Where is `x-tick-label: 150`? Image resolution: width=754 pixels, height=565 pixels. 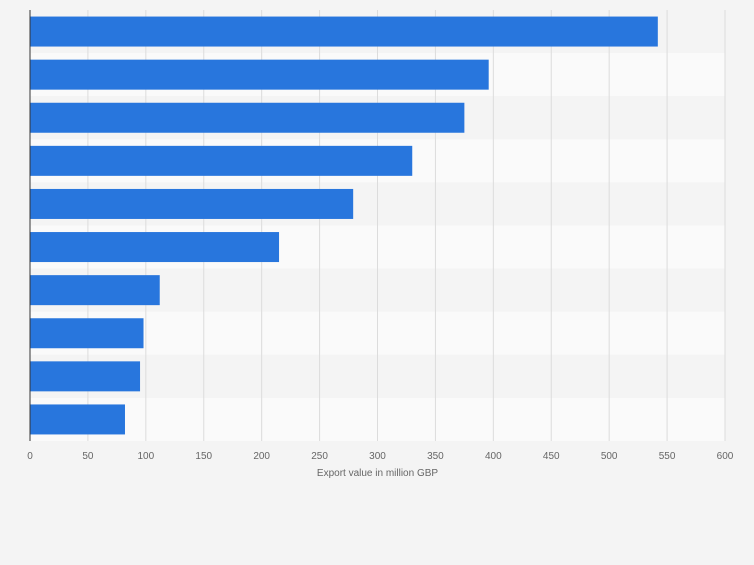
x-tick-label: 150 is located at coordinates (203, 456).